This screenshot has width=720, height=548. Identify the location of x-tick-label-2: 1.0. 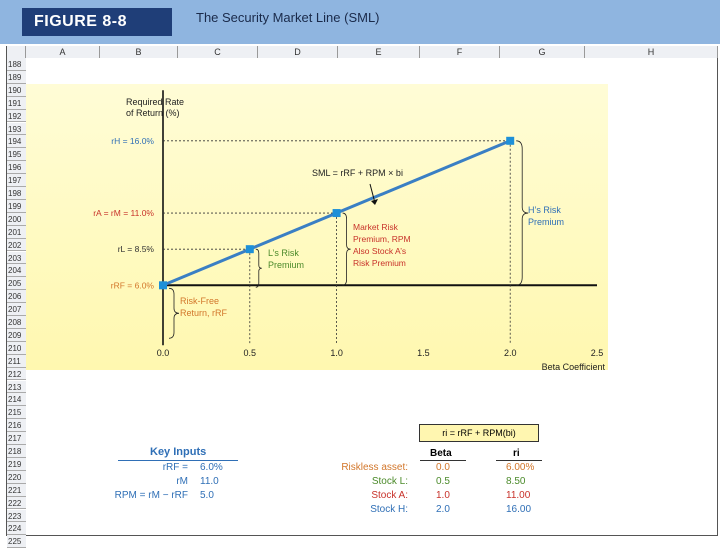
(336, 353).